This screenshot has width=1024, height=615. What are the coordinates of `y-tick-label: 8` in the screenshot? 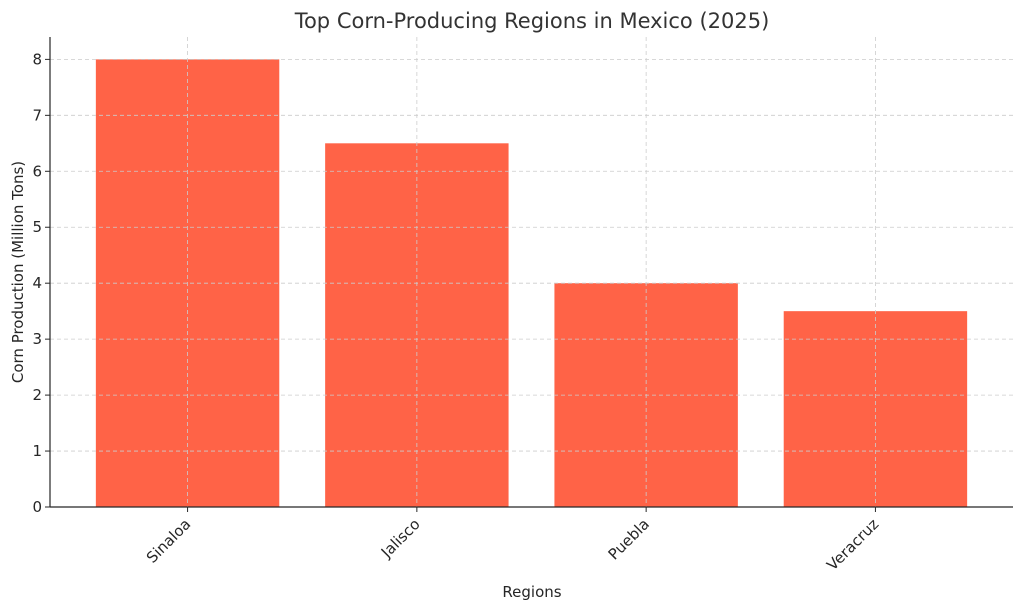 It's located at (37, 59).